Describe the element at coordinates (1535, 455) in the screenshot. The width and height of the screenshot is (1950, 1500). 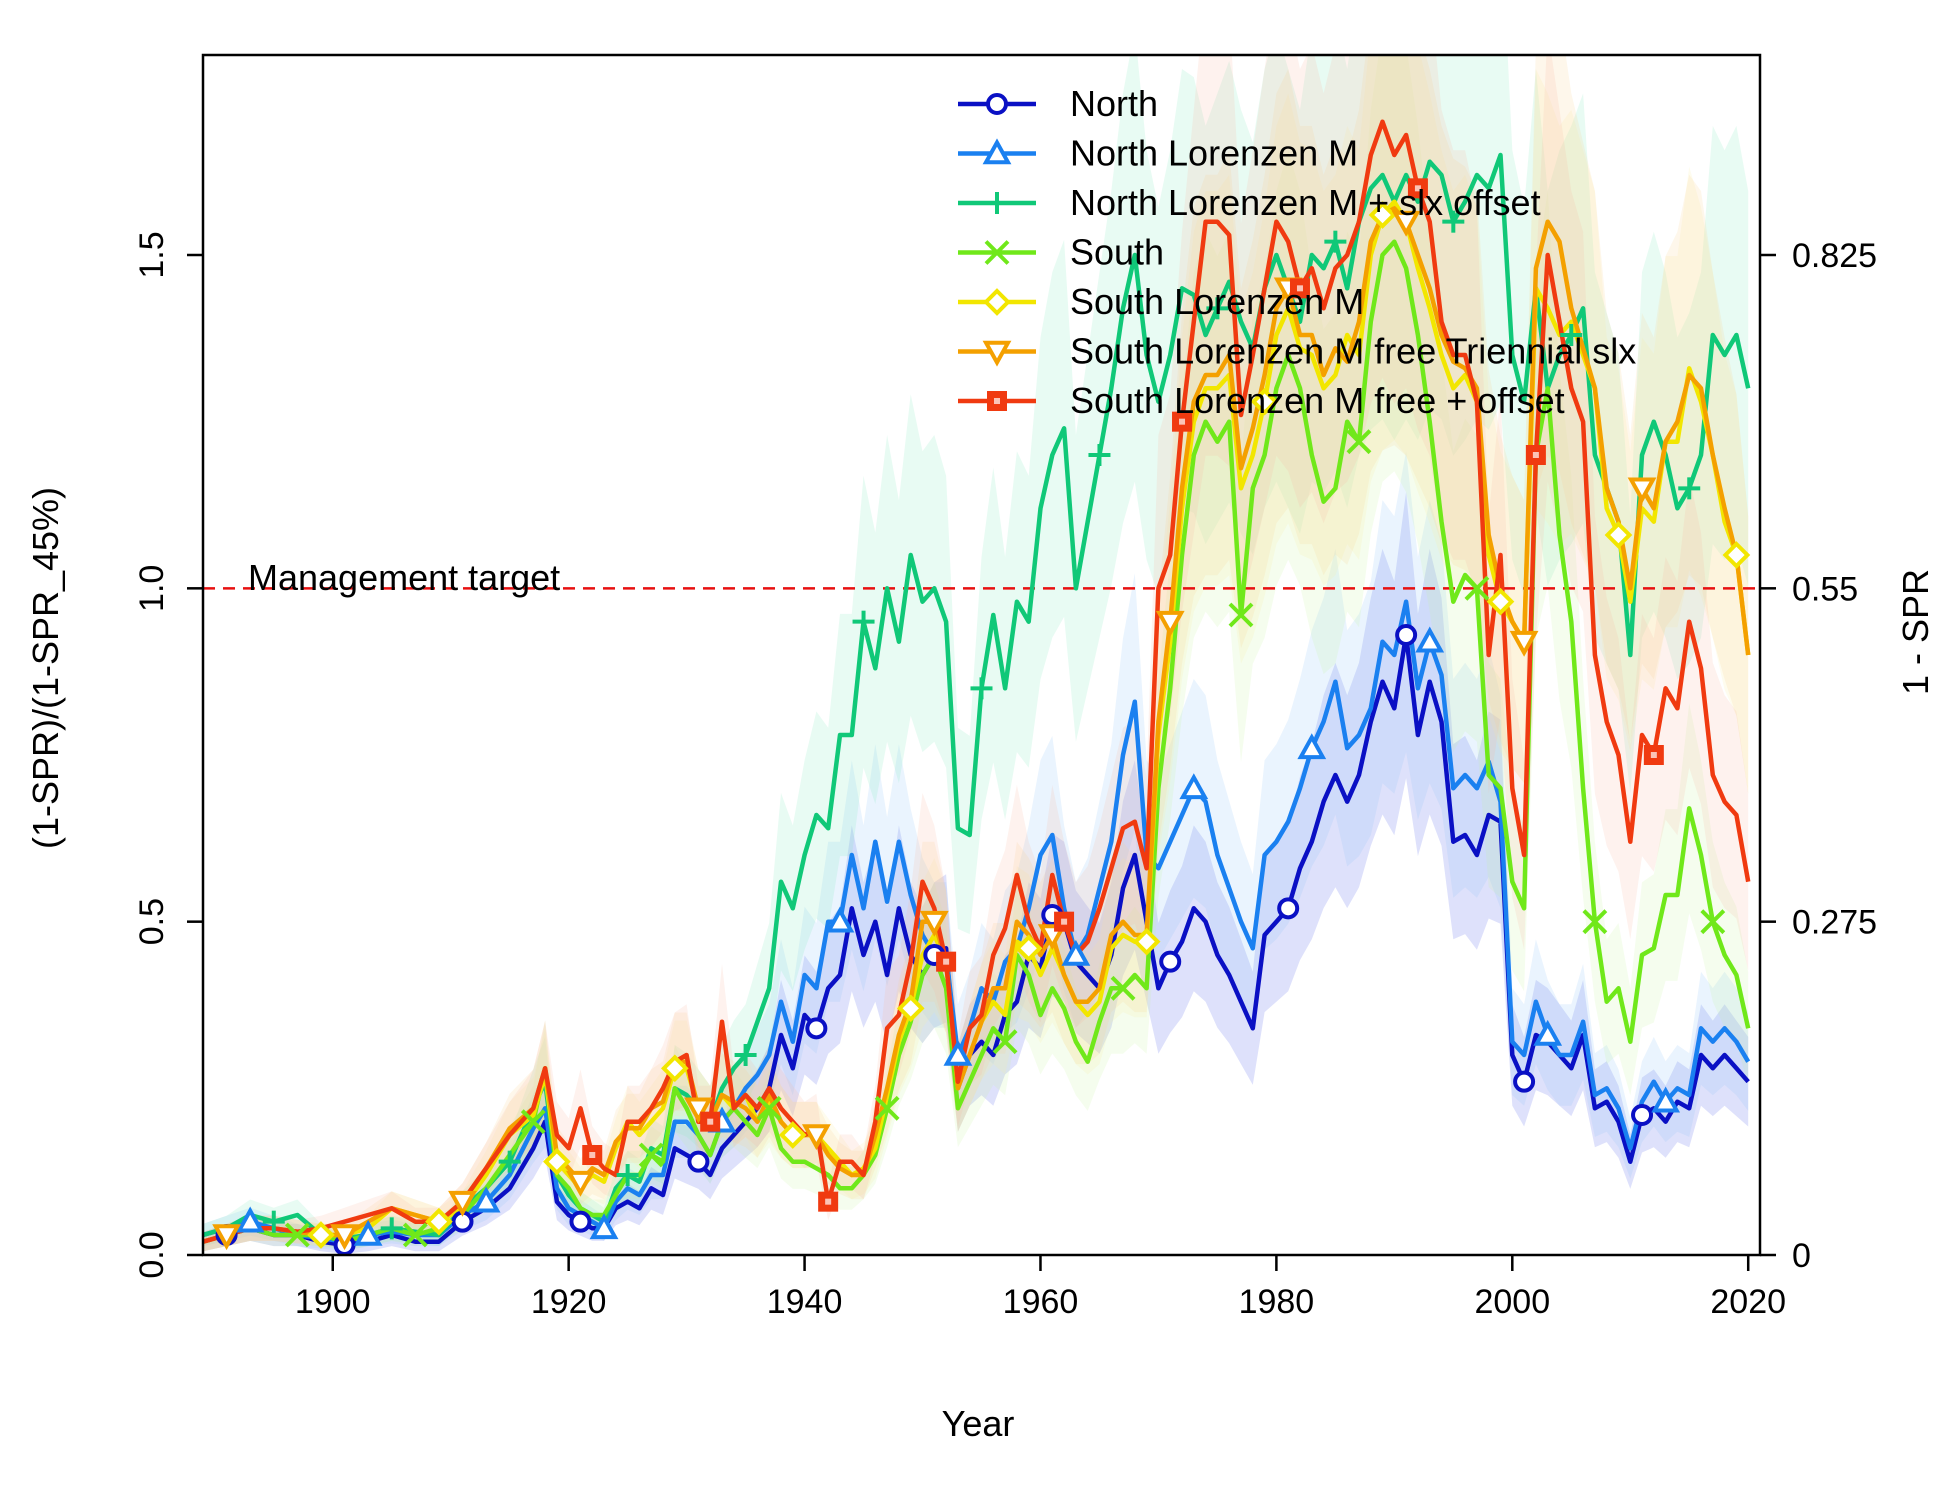
I see `marker-south-lorenzen-m-free-offset-2002` at that location.